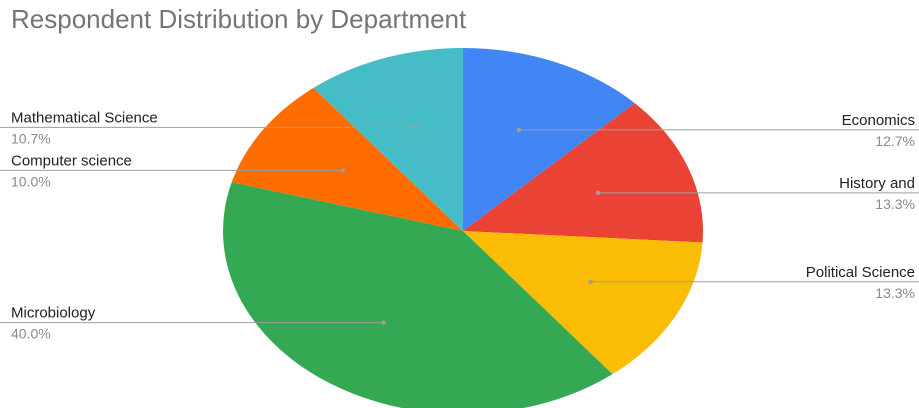  I want to click on slice-percent-political-science: 13.3%, so click(895, 293).